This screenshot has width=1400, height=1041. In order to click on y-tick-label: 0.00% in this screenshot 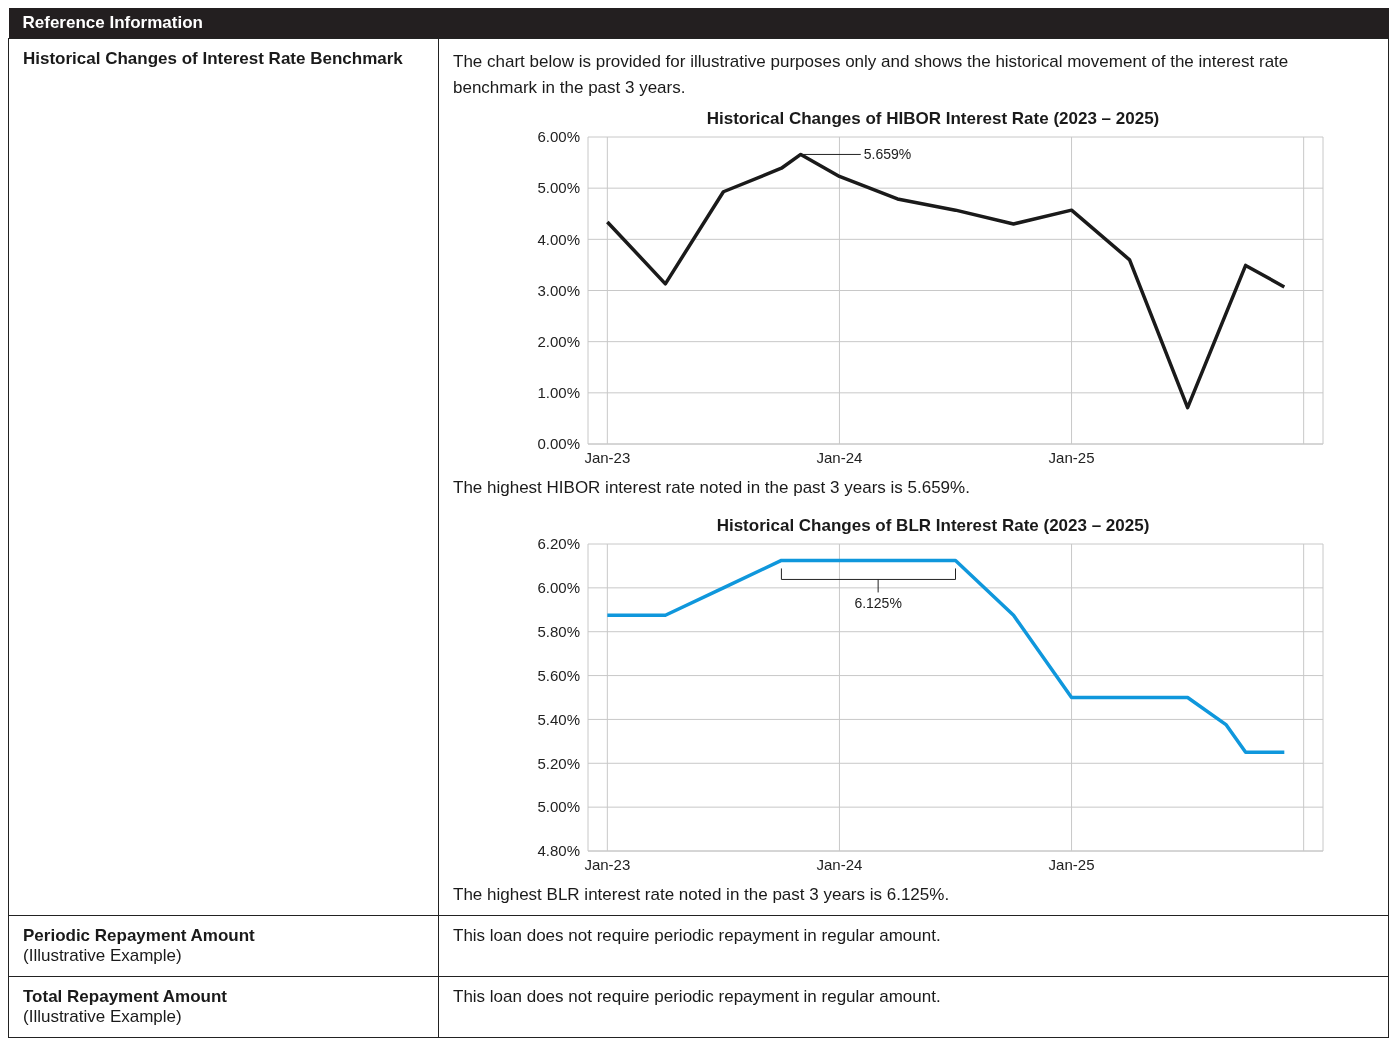, I will do `click(558, 444)`.